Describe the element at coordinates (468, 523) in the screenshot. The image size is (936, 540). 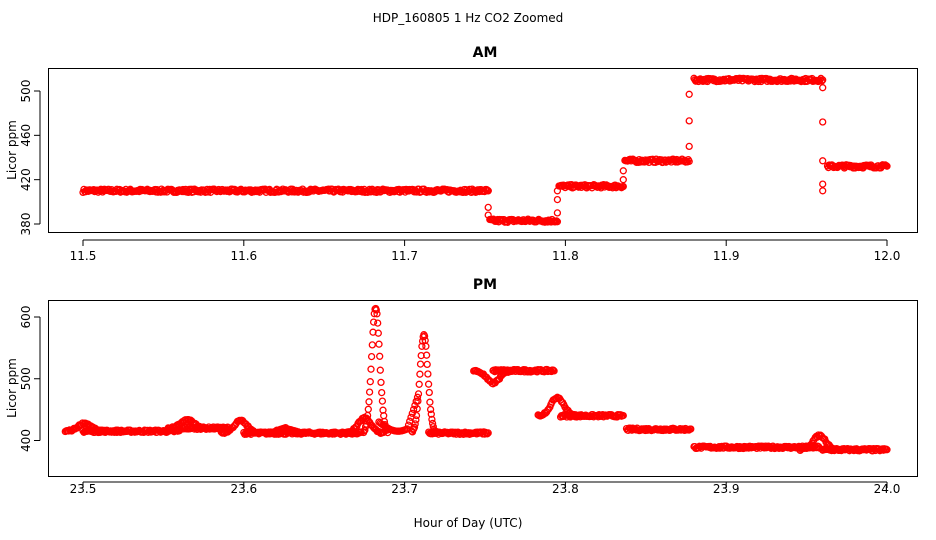
I see `x-axis-label: Hour of Day (UTC)` at that location.